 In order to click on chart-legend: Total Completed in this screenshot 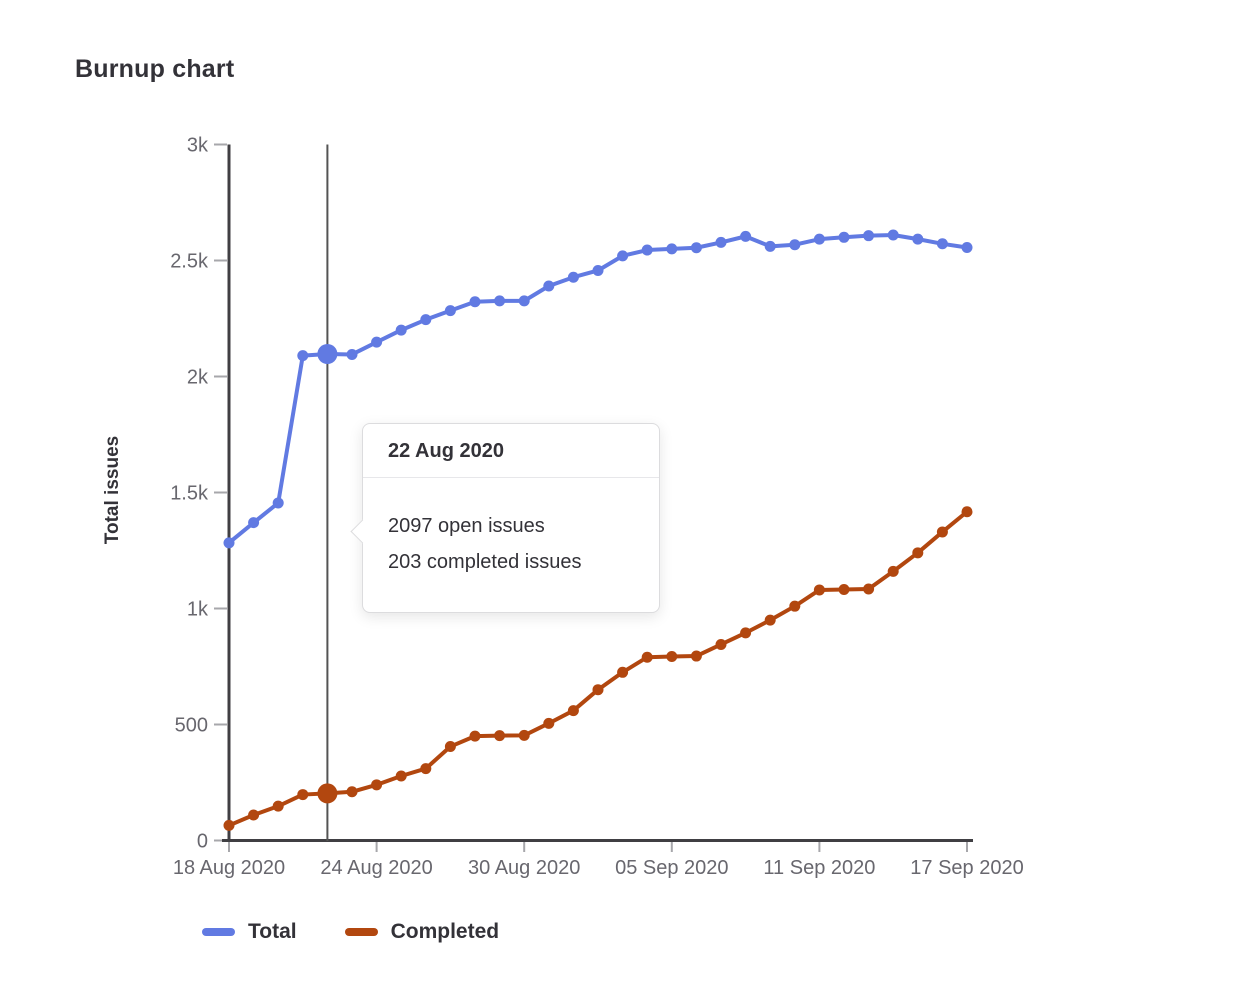, I will do `click(350, 932)`.